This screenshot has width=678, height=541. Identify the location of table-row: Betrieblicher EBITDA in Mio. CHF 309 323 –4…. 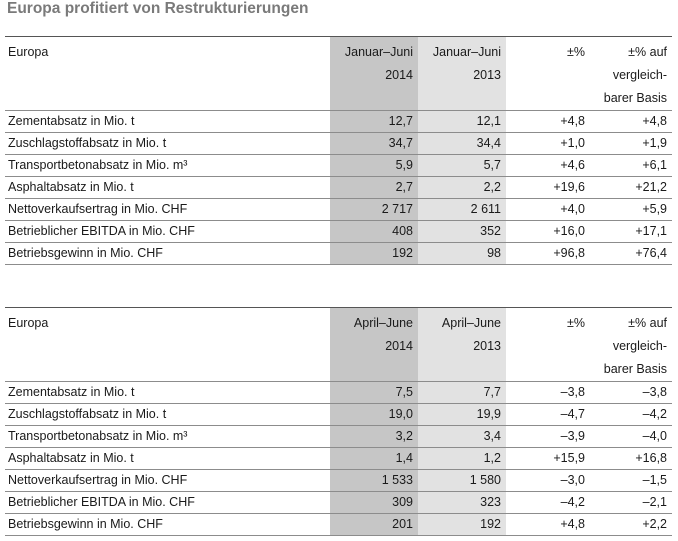
(338, 502).